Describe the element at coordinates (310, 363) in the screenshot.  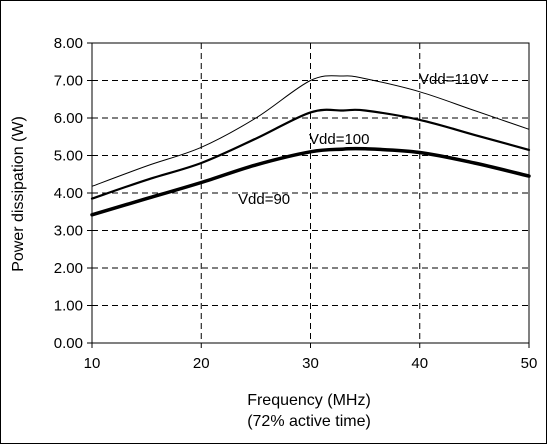
I see `x-tick-label: 30` at that location.